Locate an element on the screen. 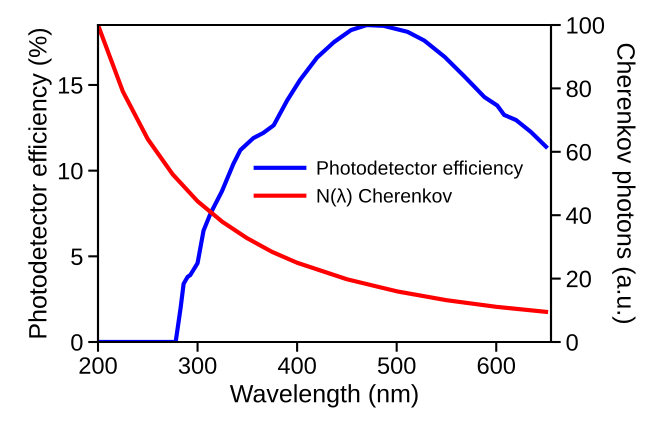 Image resolution: width=658 pixels, height=437 pixels. y-axis-title: Photodetector efficiency (%) is located at coordinates (40, 183).